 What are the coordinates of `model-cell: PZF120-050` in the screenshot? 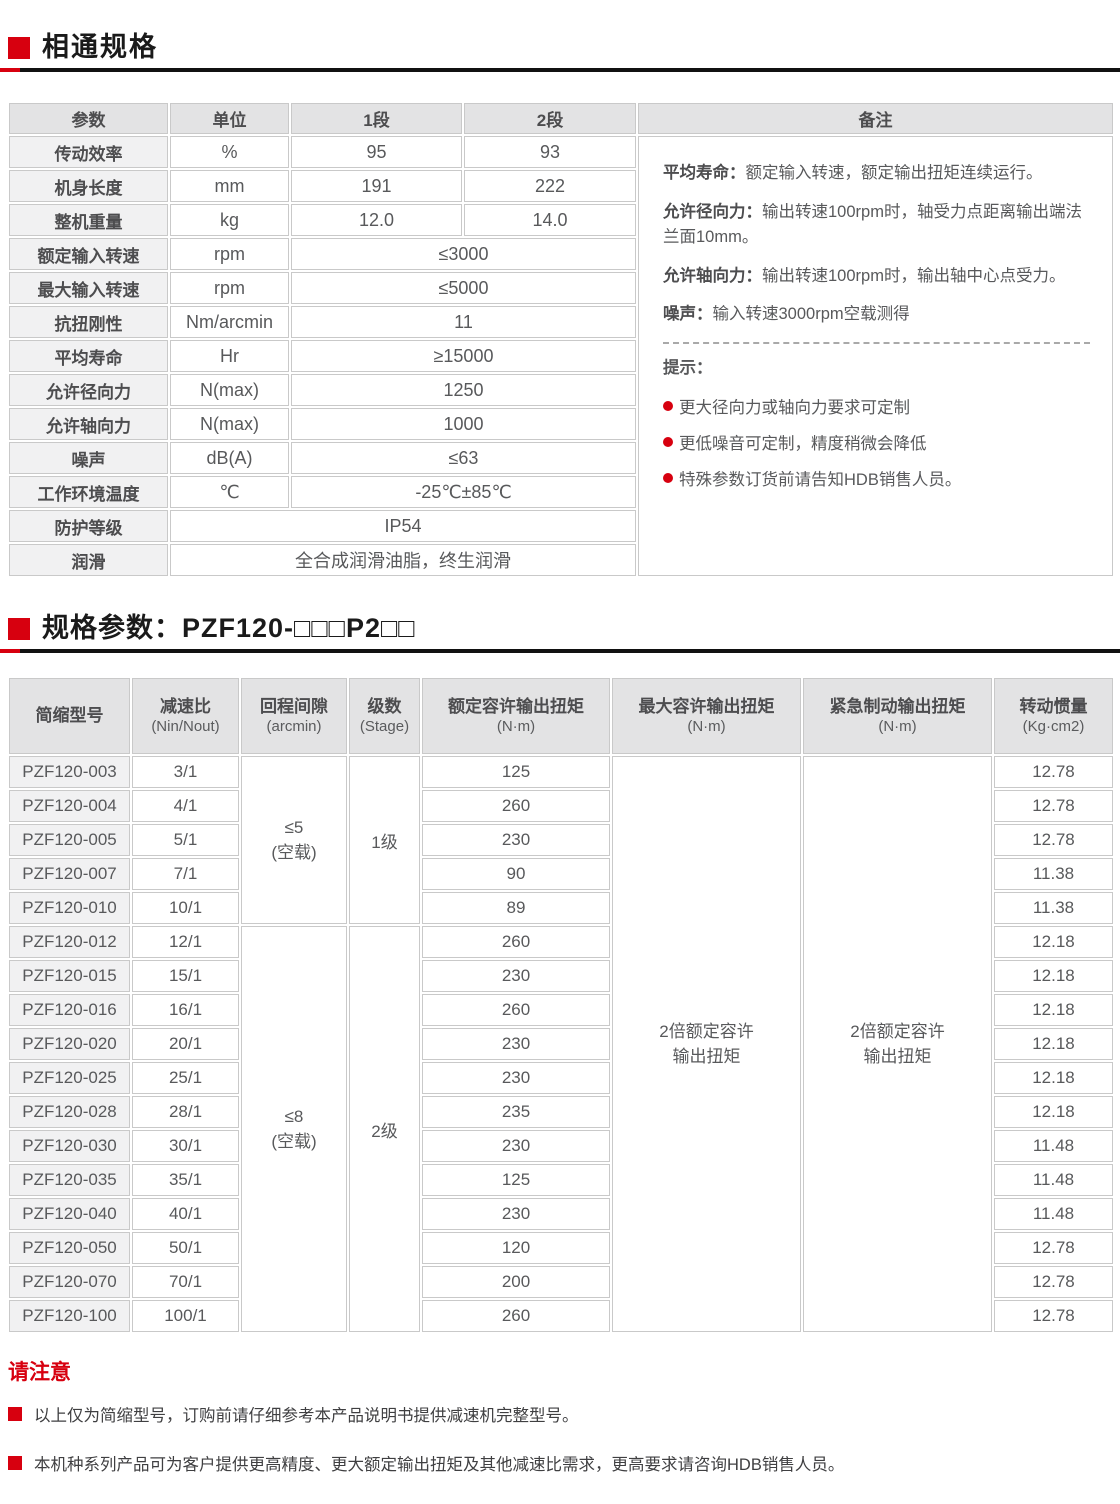 It's located at (69, 1248).